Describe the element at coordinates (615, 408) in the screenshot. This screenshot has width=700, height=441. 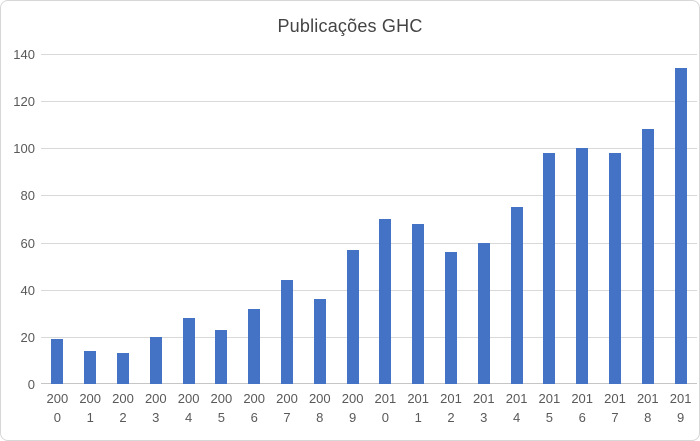
I see `x-axis-category-label: 201 7` at that location.